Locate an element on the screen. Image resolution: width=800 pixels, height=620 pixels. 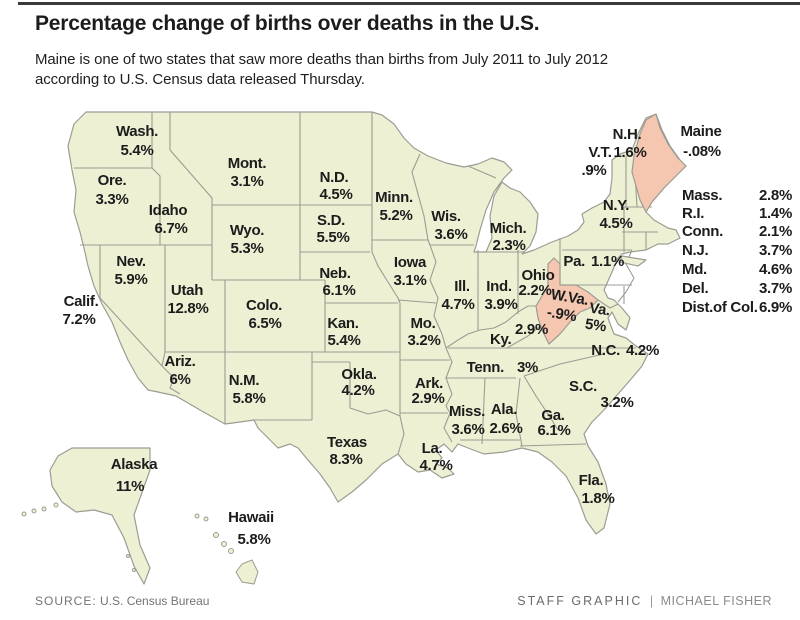
state-value-nh: 1.6% is located at coordinates (630, 152).